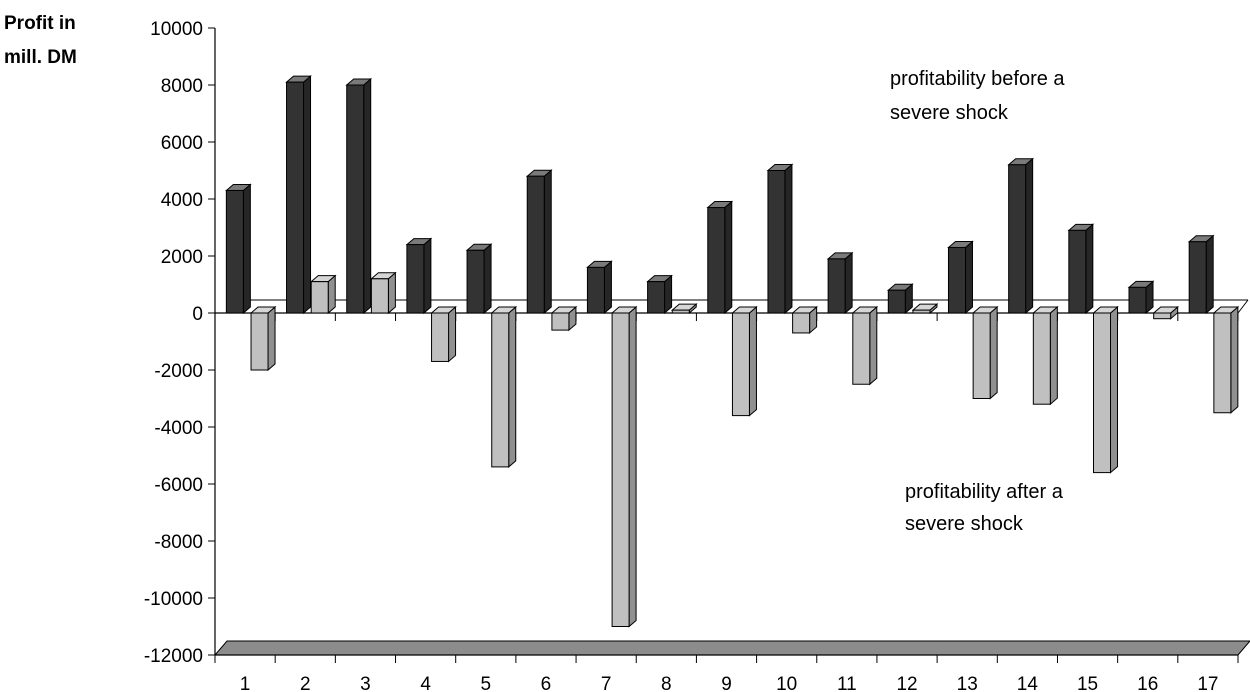  What do you see at coordinates (984, 492) in the screenshot?
I see `annotation-after-line-1: profitability after a` at bounding box center [984, 492].